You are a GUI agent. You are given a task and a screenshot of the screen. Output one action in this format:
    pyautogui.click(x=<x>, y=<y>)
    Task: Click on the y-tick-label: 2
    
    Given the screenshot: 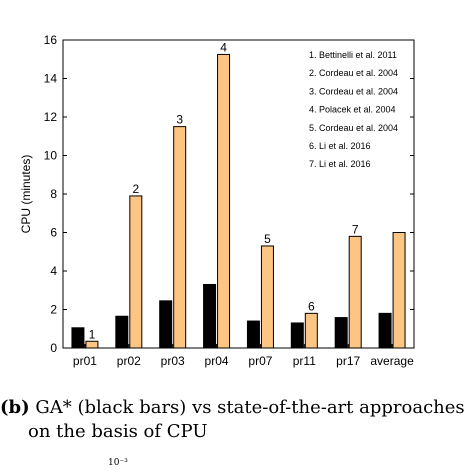 What is the action you would take?
    pyautogui.click(x=53, y=310)
    